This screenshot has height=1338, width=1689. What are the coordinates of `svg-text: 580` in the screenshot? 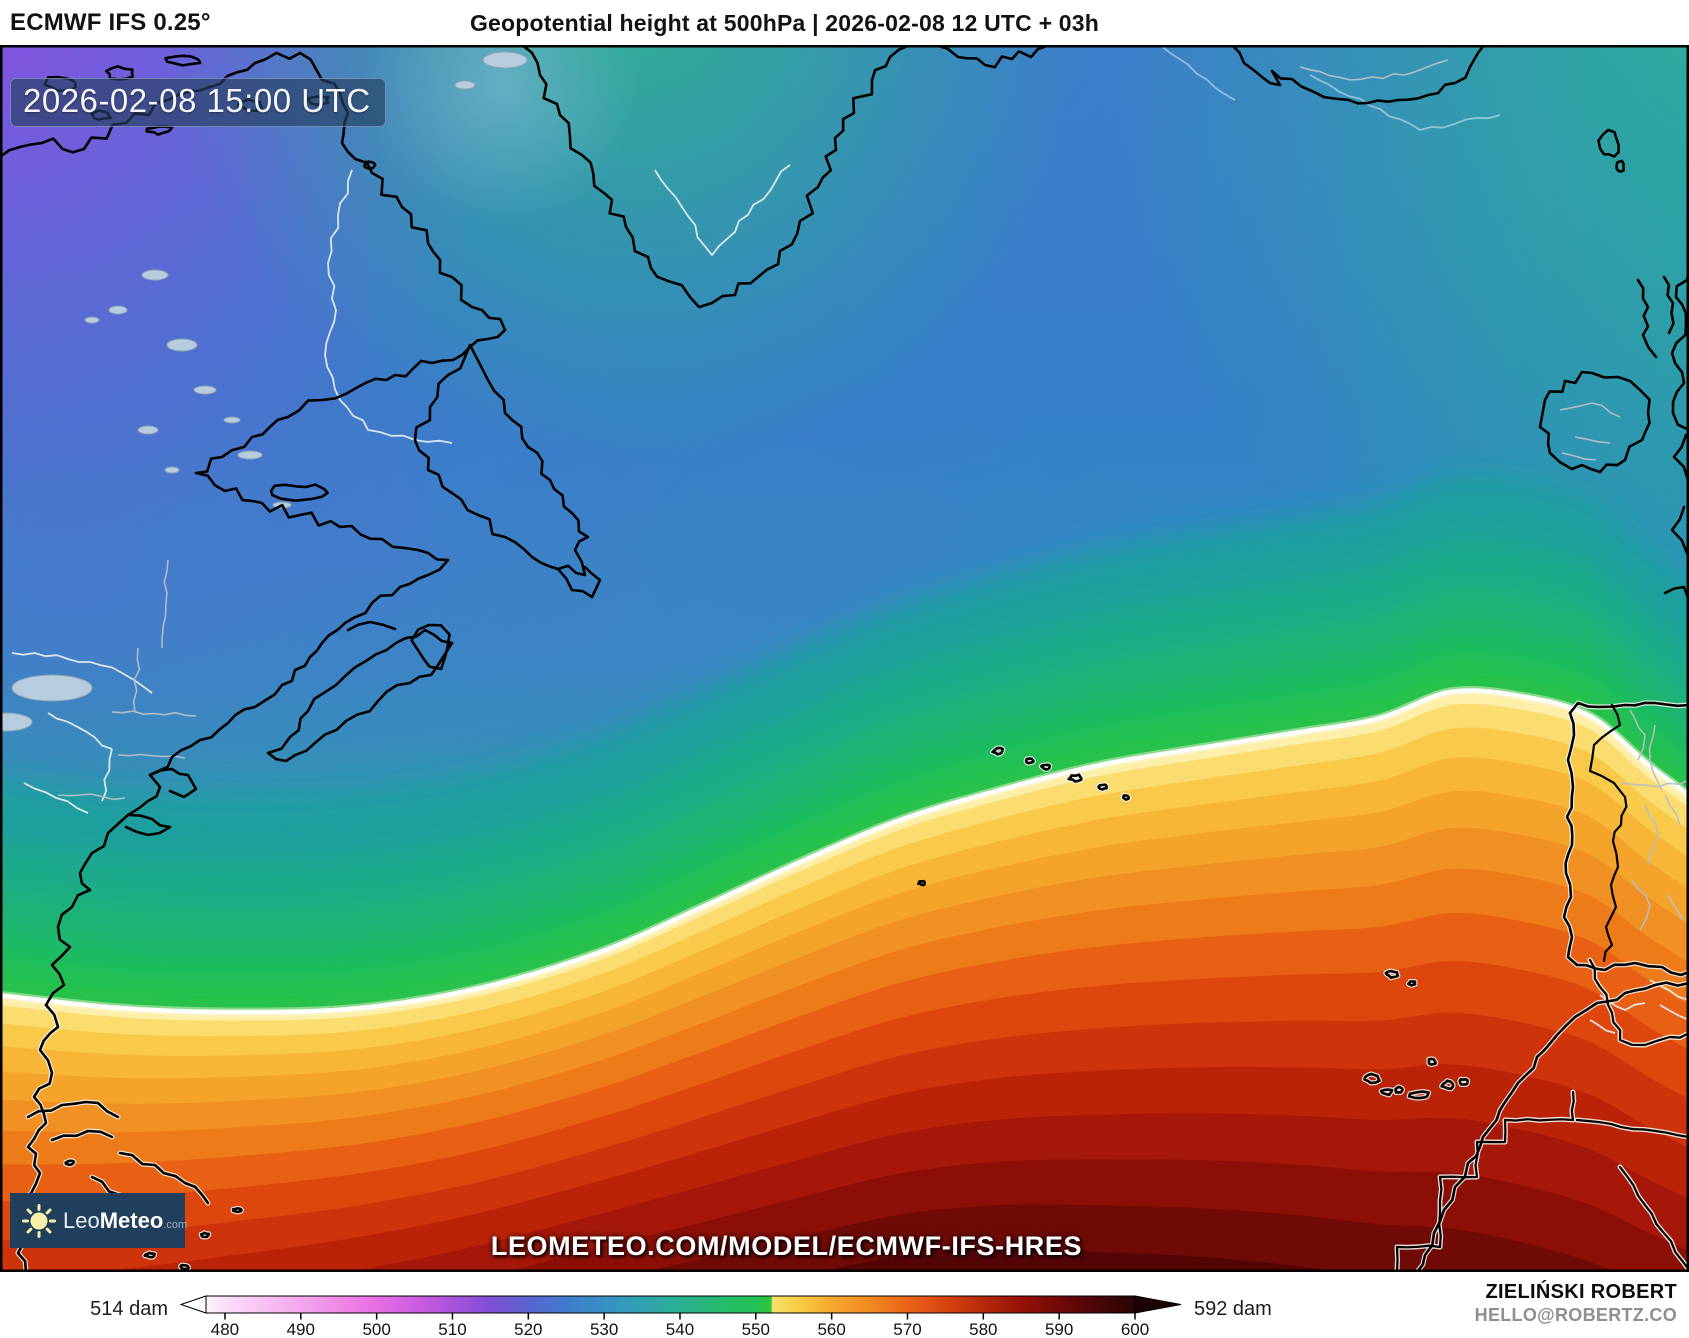 It's located at (983, 1329).